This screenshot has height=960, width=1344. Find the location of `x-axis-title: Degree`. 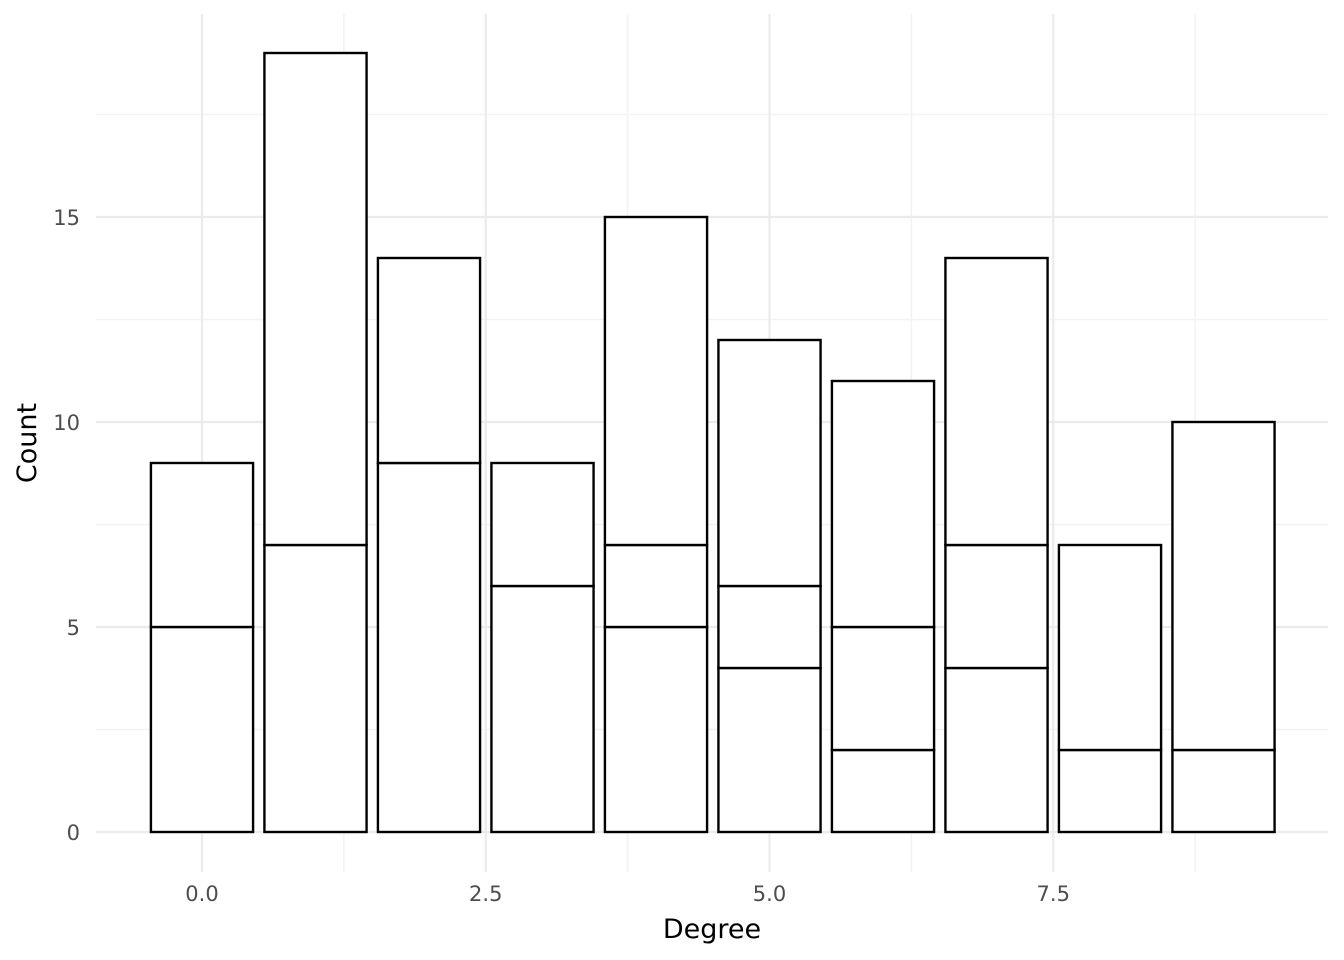

x-axis-title: Degree is located at coordinates (712, 929).